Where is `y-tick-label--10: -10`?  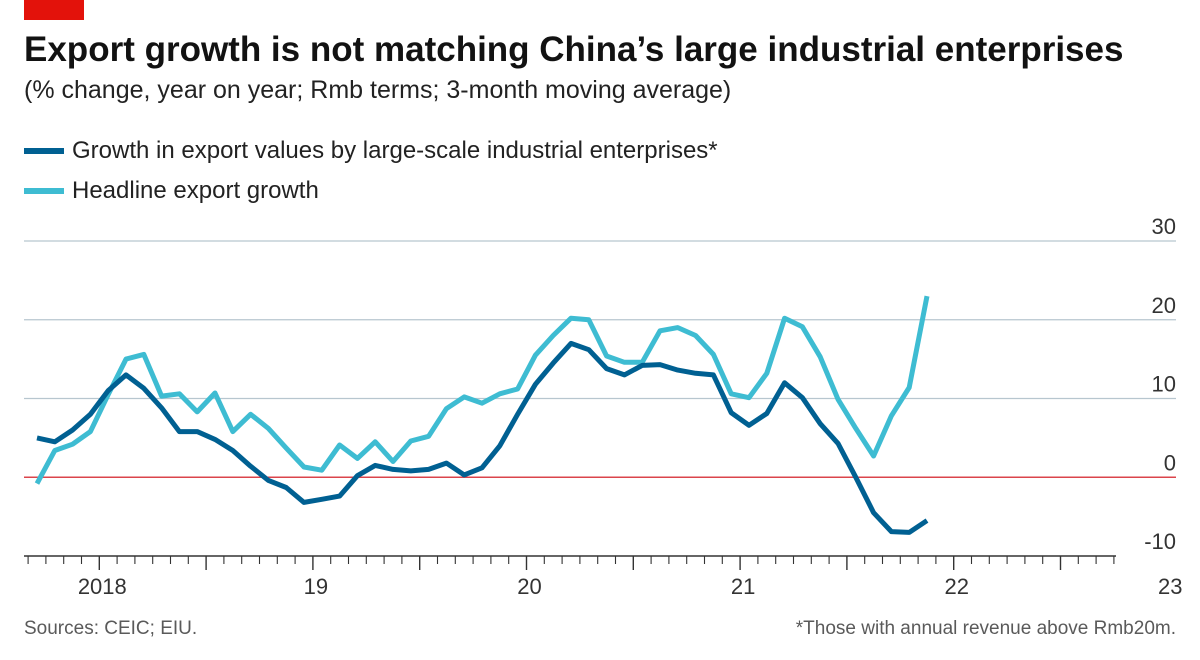
y-tick-label--10: -10 is located at coordinates (1160, 541).